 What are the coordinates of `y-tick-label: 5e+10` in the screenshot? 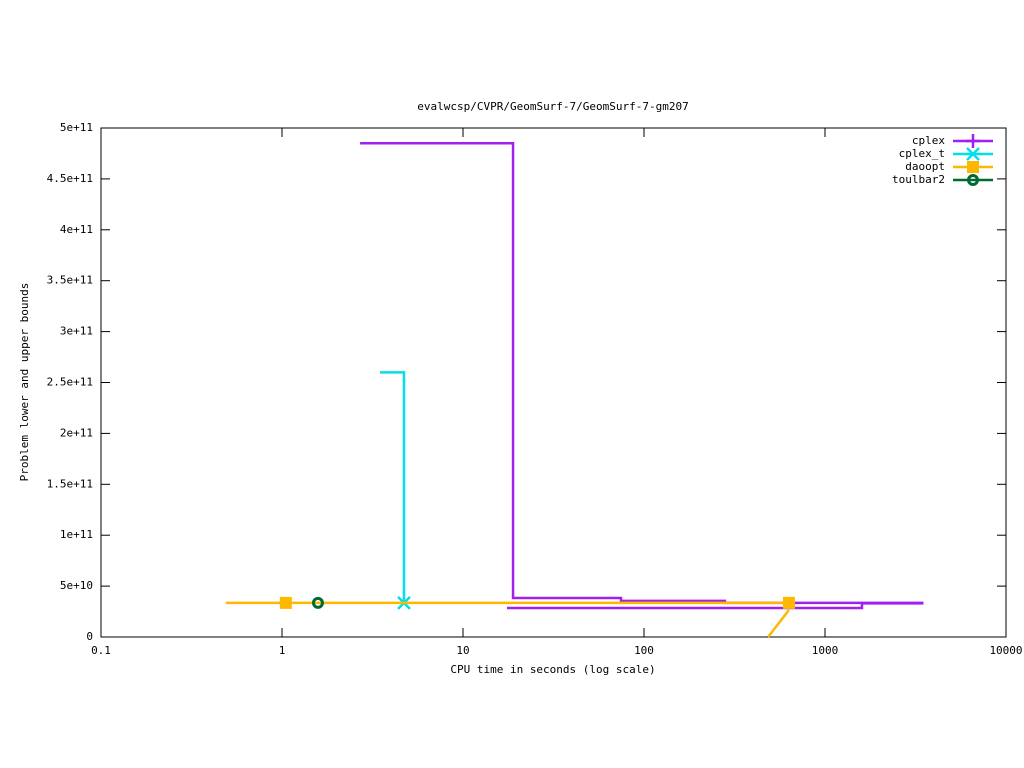 It's located at (76, 585).